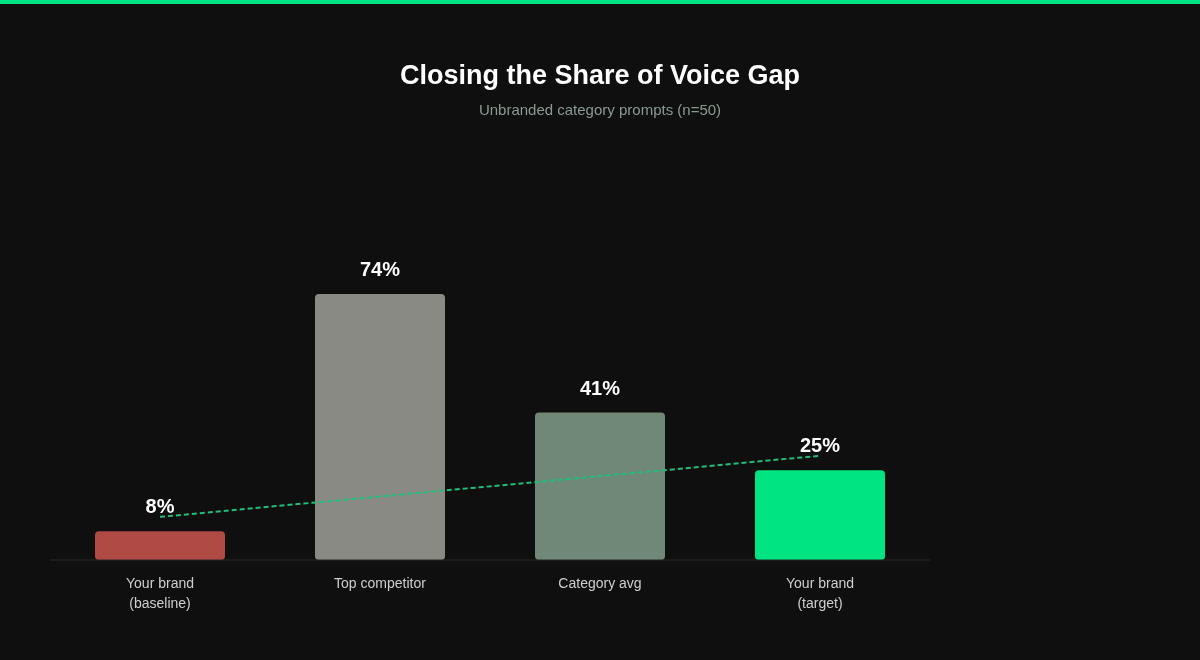 The image size is (1200, 660). I want to click on x-tick-label: Your brand (baseline), so click(160, 593).